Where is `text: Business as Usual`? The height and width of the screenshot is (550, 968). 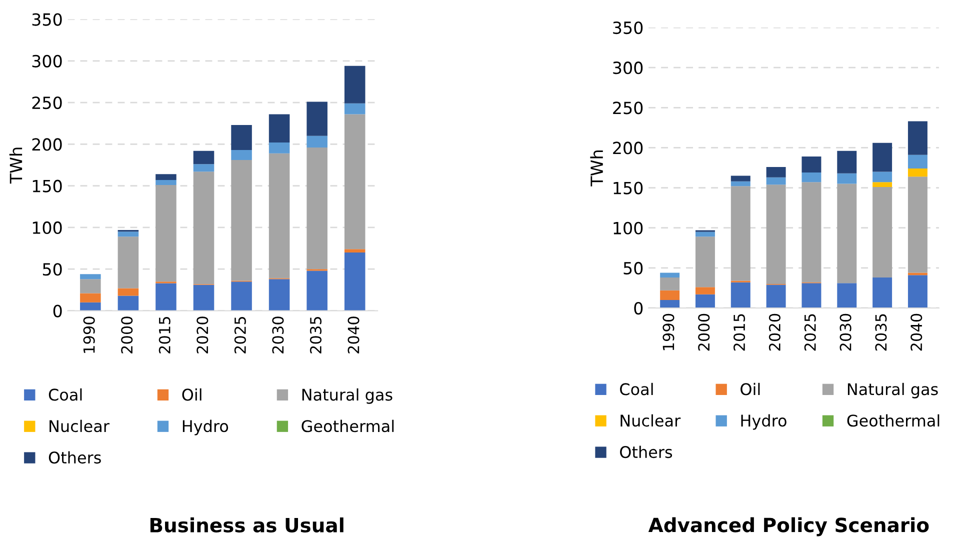
text: Business as Usual is located at coordinates (247, 524).